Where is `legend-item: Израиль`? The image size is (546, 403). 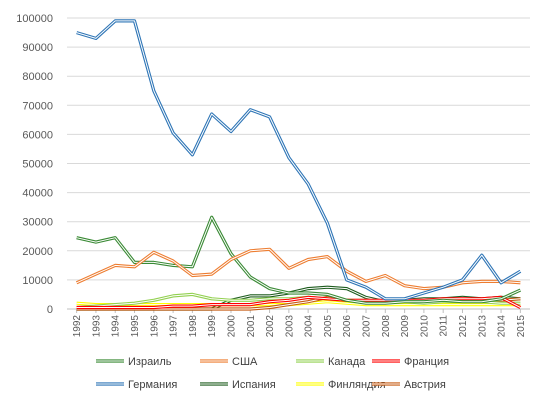 legend-item: Израиль is located at coordinates (134, 362).